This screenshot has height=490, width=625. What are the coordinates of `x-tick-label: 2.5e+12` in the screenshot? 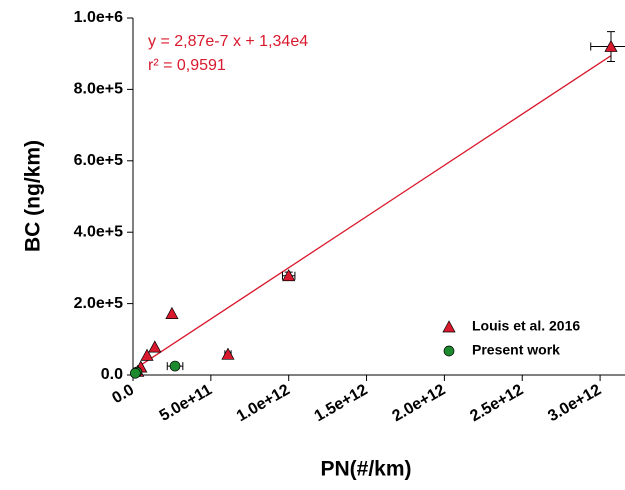 It's located at (496, 403).